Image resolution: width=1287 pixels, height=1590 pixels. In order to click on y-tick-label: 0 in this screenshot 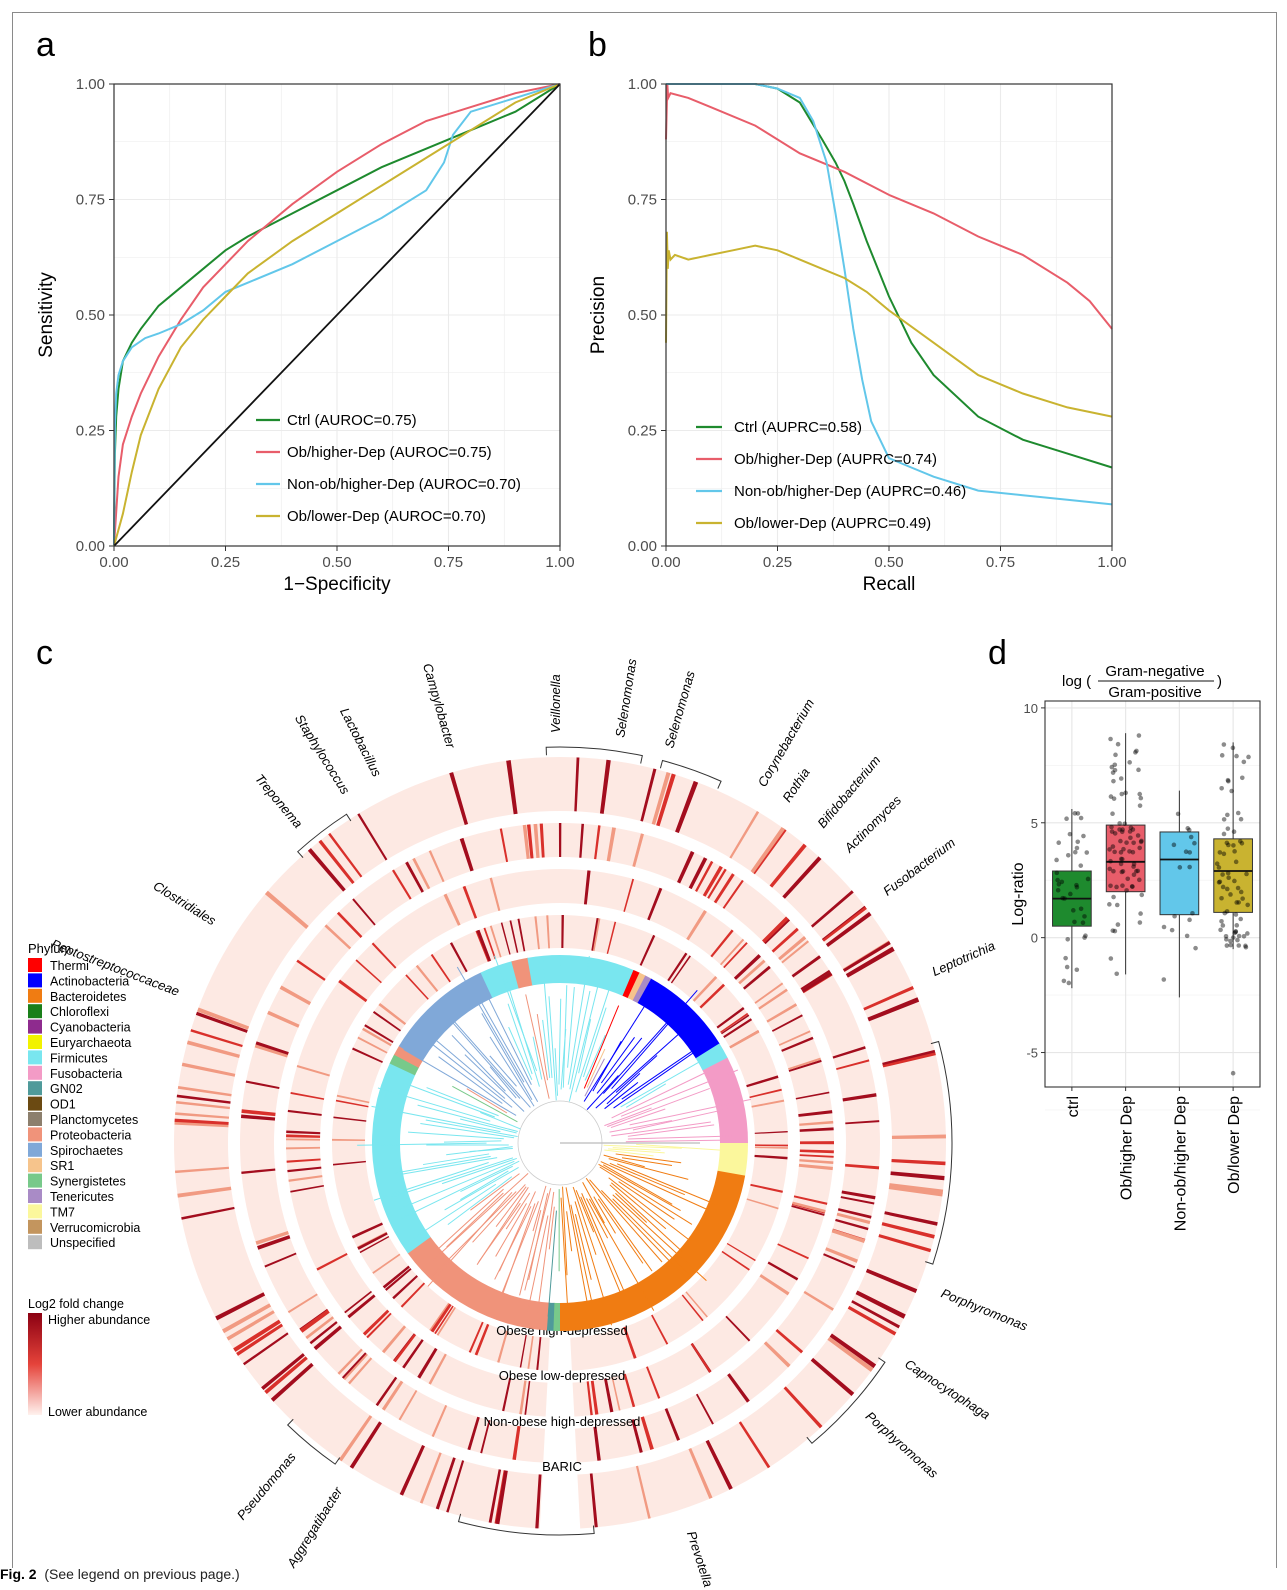, I will do `click(1034, 938)`.